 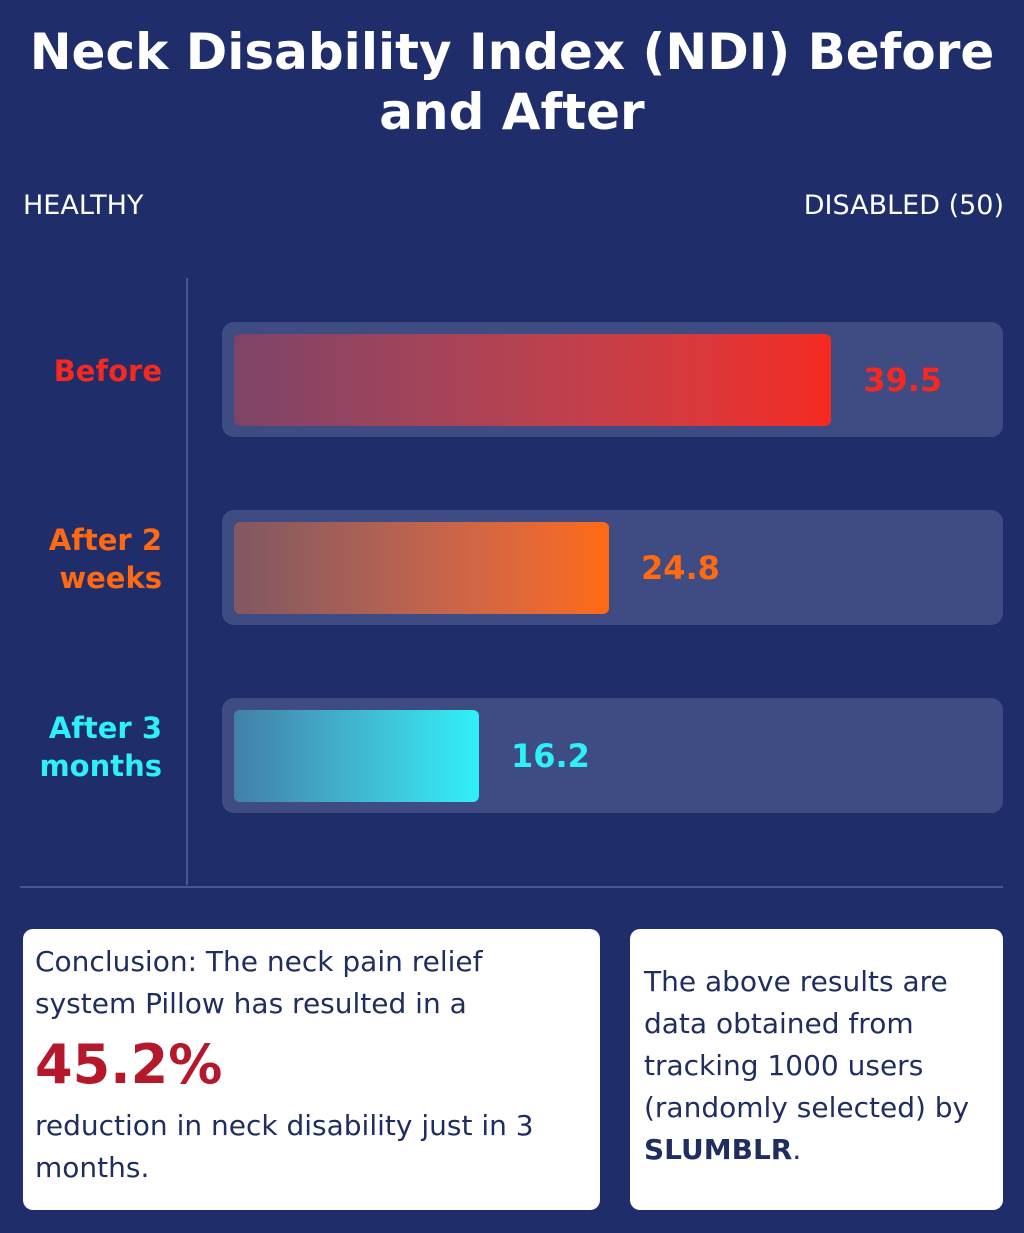 I want to click on value-label: 39.5, so click(x=903, y=380).